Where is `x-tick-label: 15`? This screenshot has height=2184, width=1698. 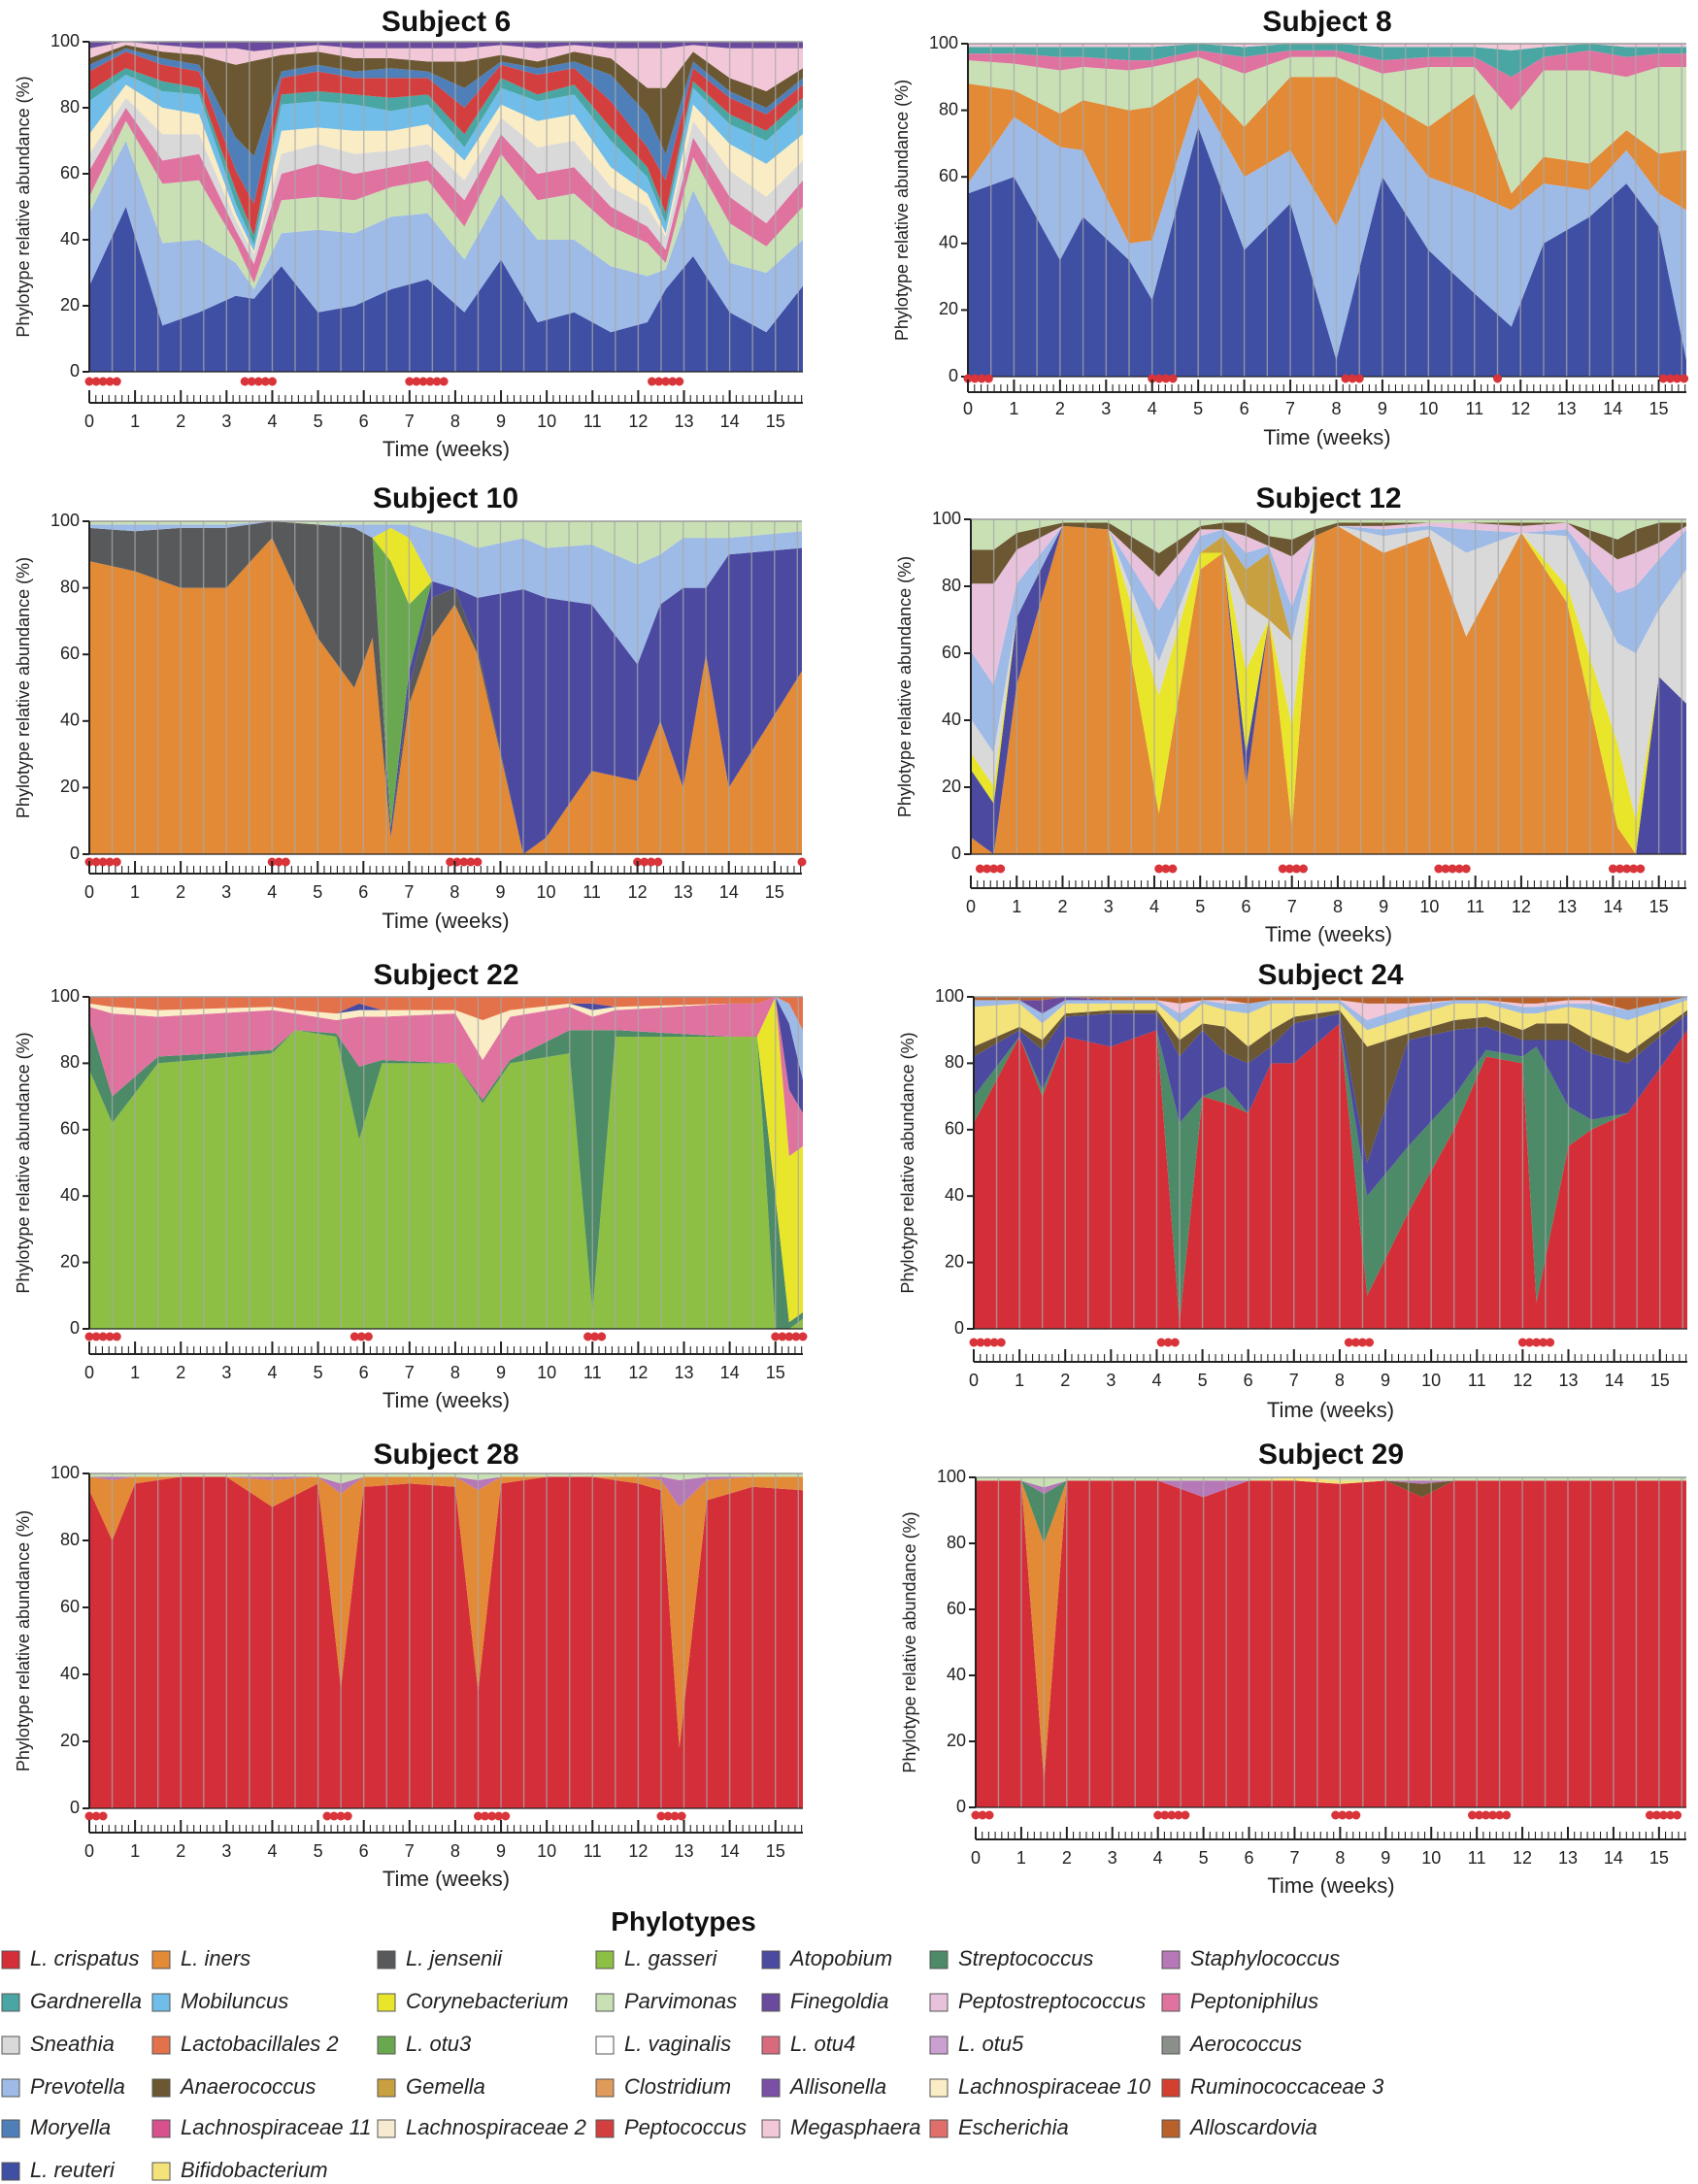 x-tick-label: 15 is located at coordinates (775, 421).